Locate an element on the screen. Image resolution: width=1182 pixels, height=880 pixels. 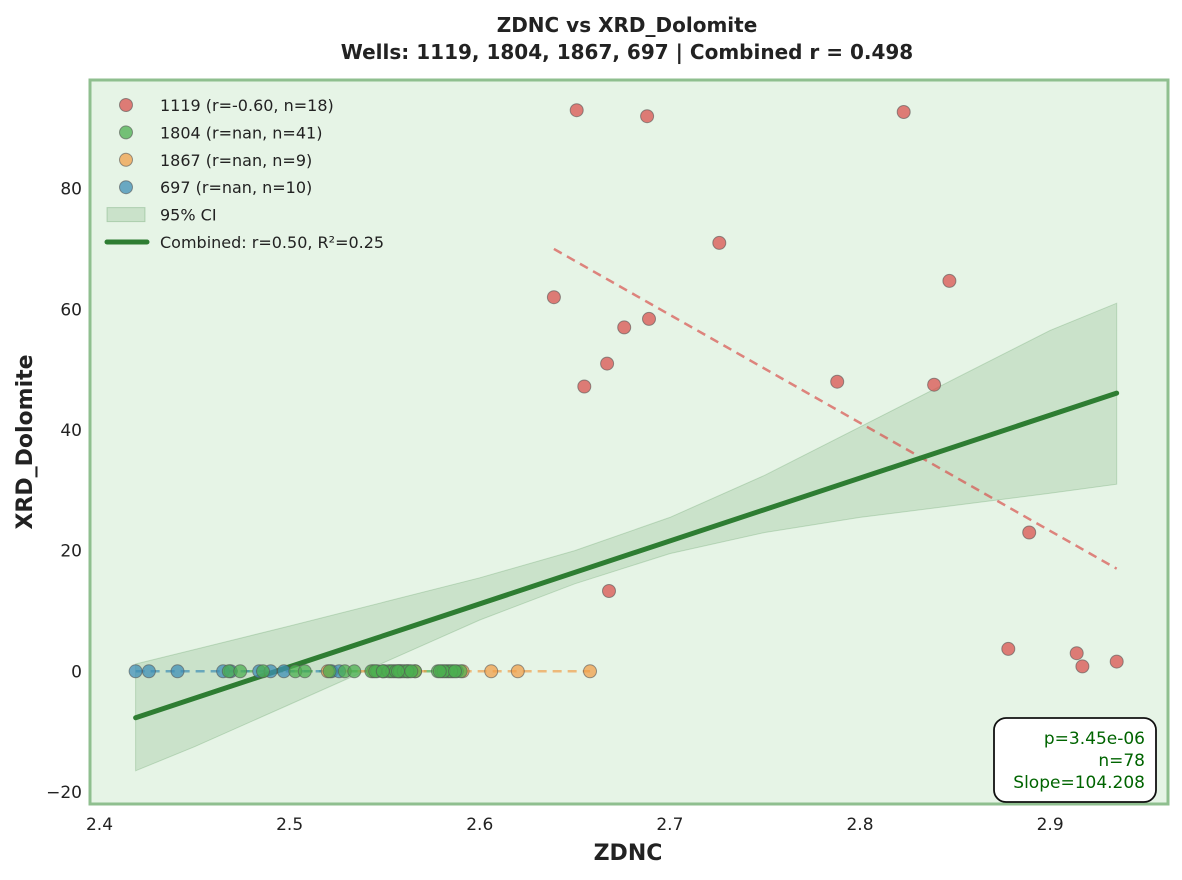
legend-label-1119: 1119 (r=-0.60, n=18) is located at coordinates (247, 105).